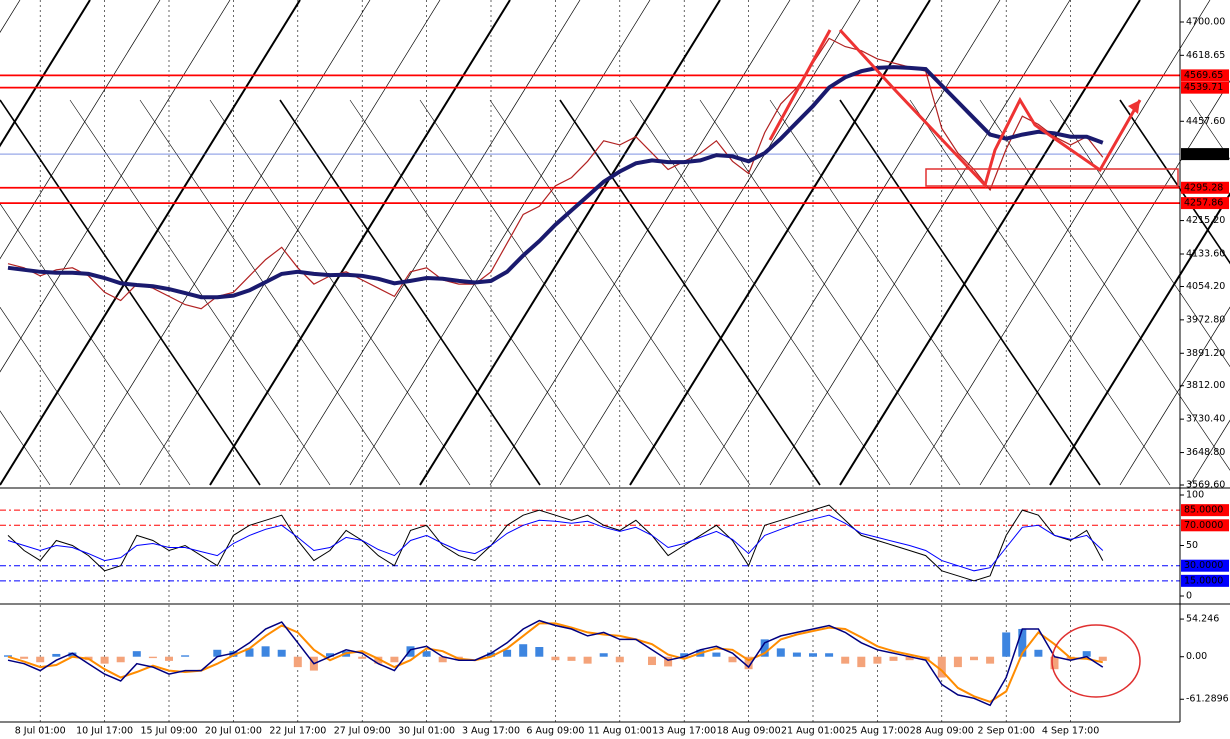 This screenshot has height=739, width=1230. I want to click on level-label: 70.0000, so click(1203, 525).